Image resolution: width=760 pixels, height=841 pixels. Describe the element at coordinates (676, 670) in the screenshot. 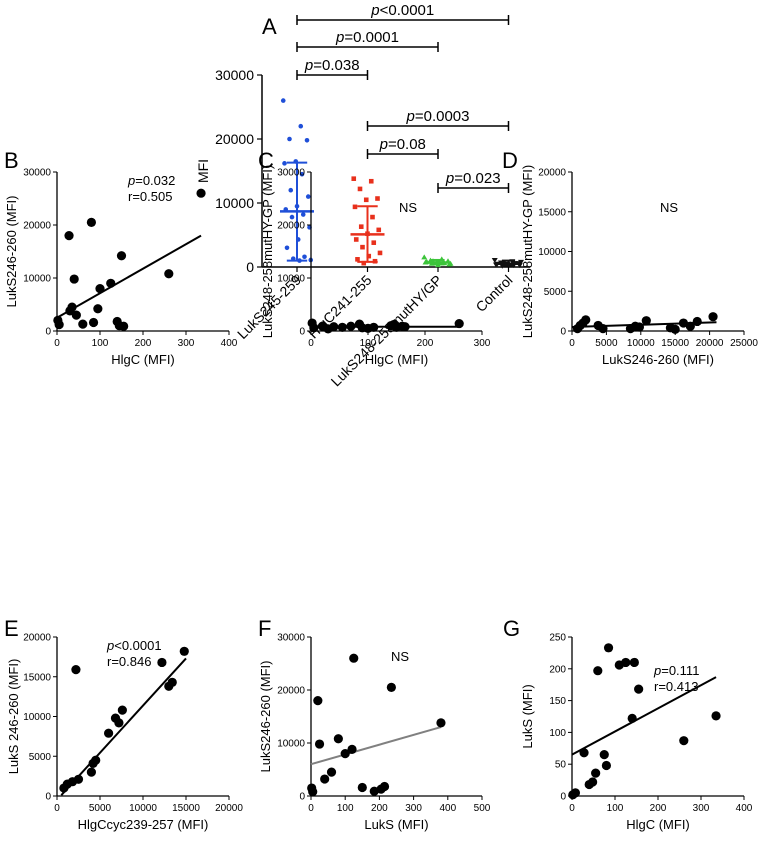

I see `p-value-label: p=0.111` at that location.